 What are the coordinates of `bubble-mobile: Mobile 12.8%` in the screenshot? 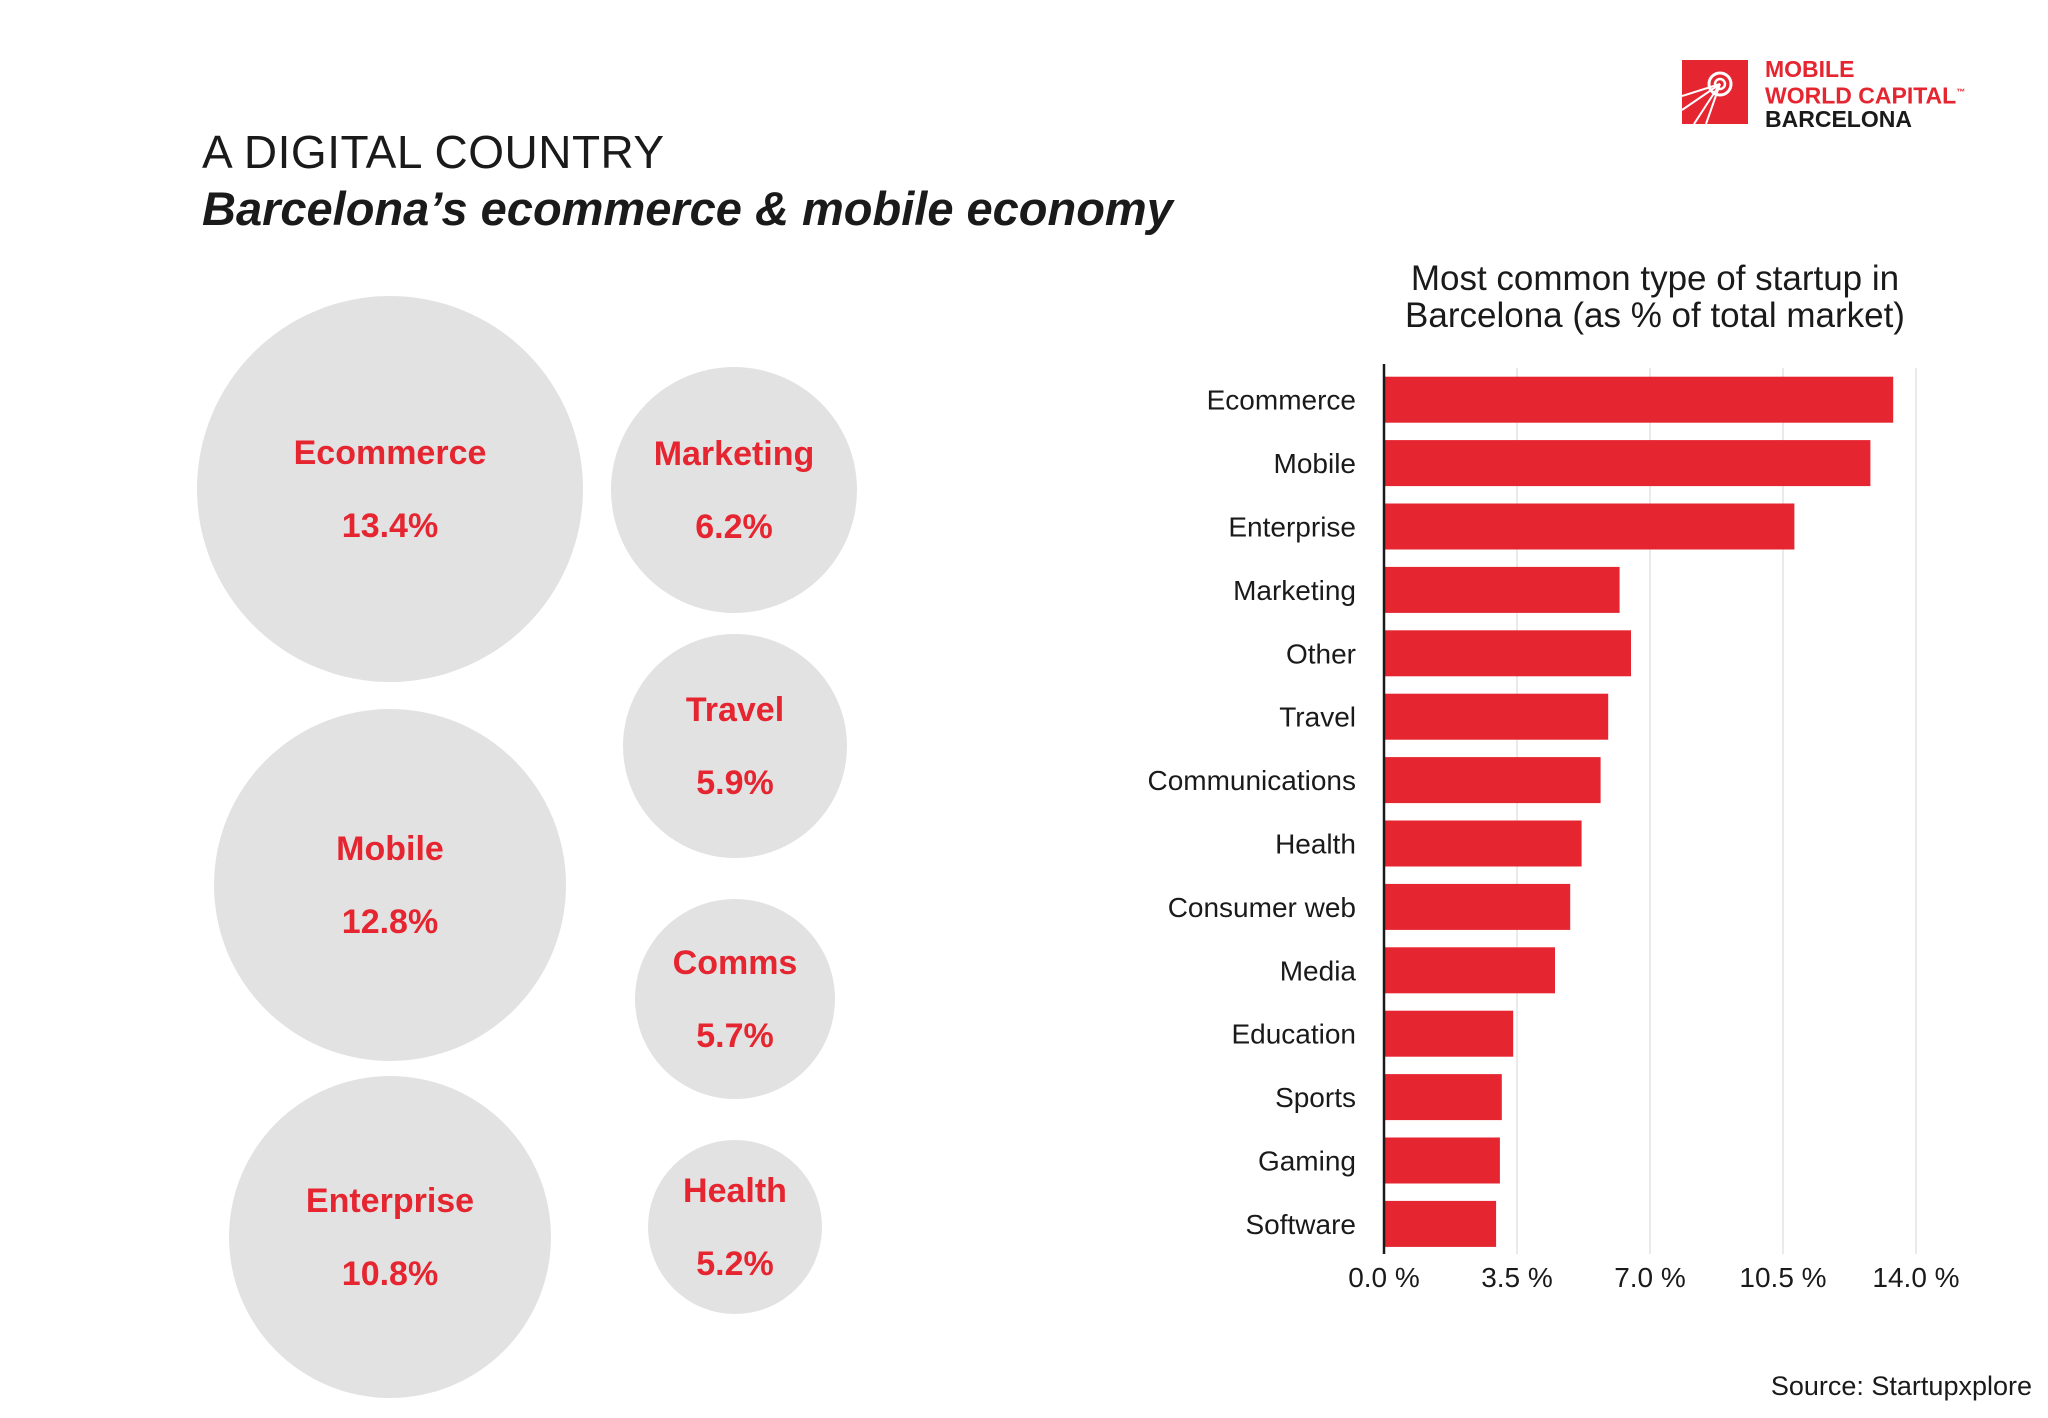 It's located at (390, 885).